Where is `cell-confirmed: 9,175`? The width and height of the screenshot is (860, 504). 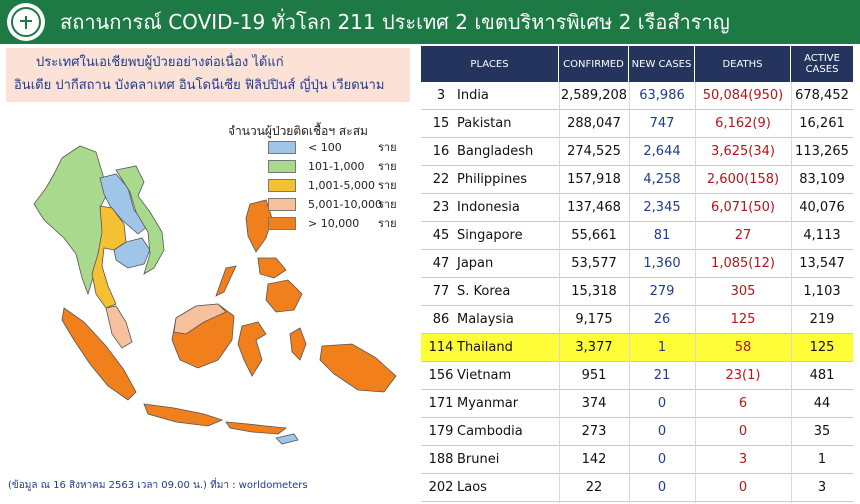
cell-confirmed: 9,175 is located at coordinates (594, 319).